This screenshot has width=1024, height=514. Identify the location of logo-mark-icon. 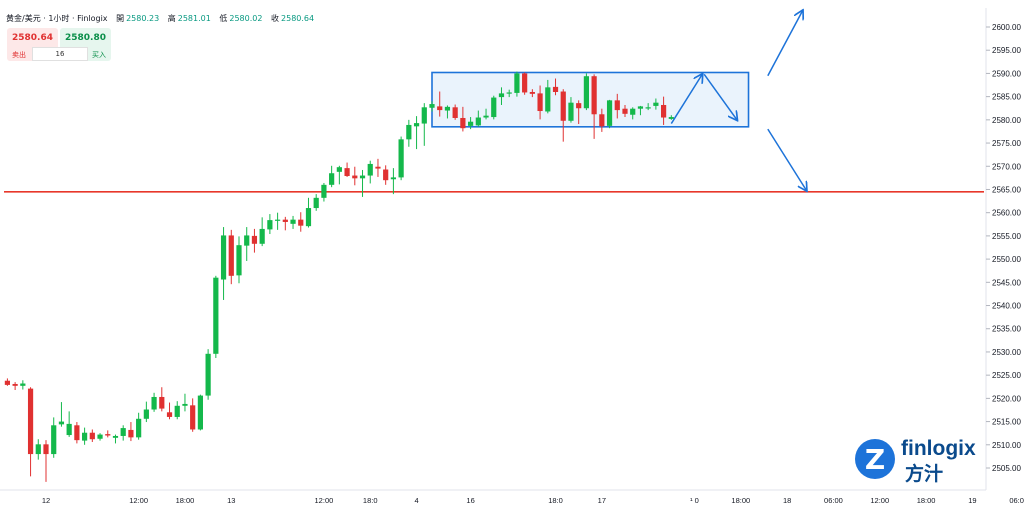
(875, 459).